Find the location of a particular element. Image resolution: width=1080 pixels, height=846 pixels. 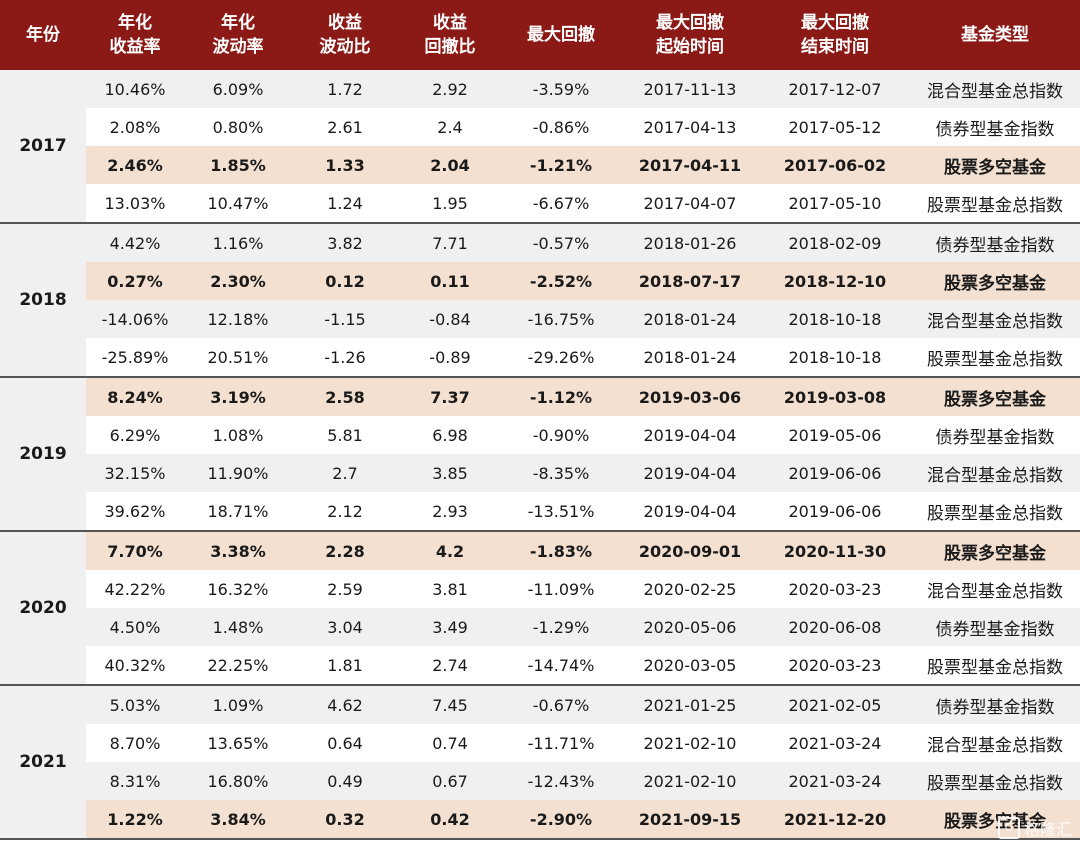

value-cell: 1.09% is located at coordinates (238, 704).